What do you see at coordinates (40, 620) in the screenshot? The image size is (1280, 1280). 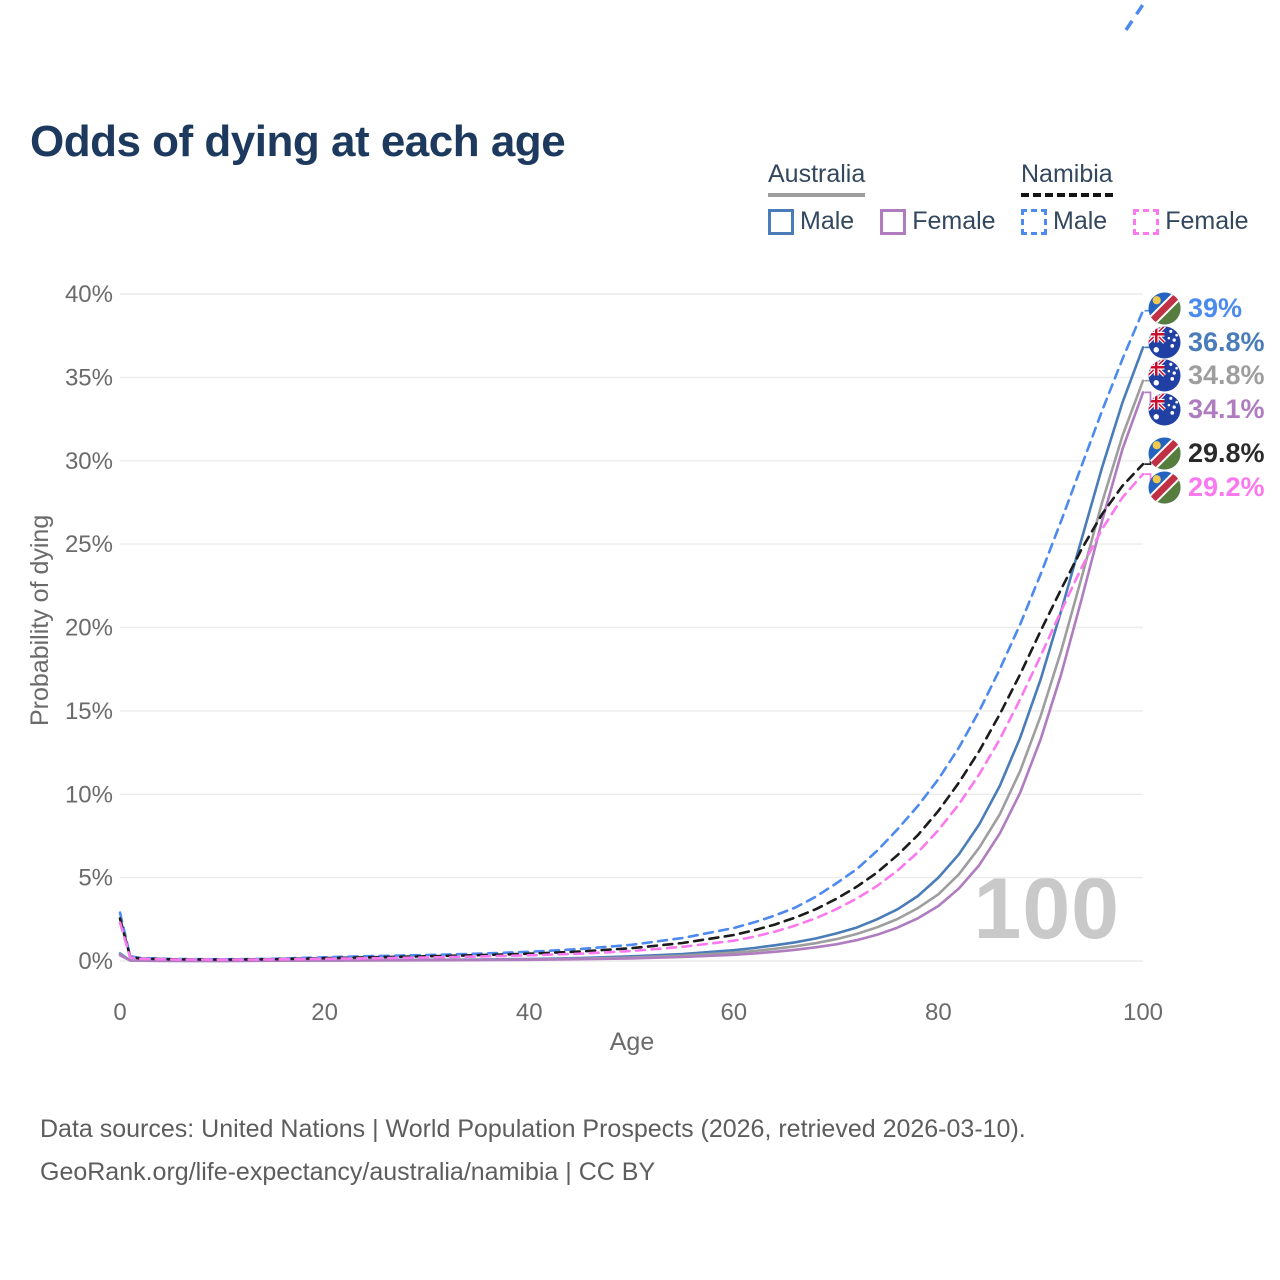 I see `y-axis-title: Probability of dying` at bounding box center [40, 620].